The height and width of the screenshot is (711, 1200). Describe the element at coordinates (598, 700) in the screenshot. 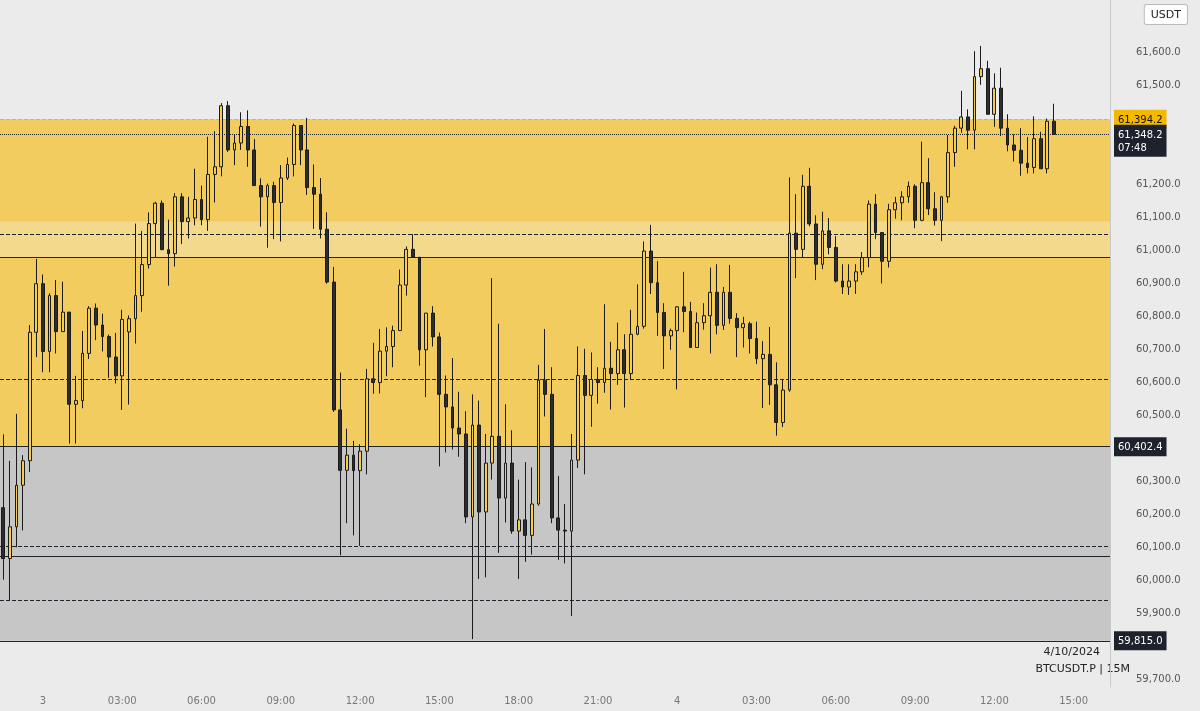

I see `x-tick-label: 21:00` at that location.